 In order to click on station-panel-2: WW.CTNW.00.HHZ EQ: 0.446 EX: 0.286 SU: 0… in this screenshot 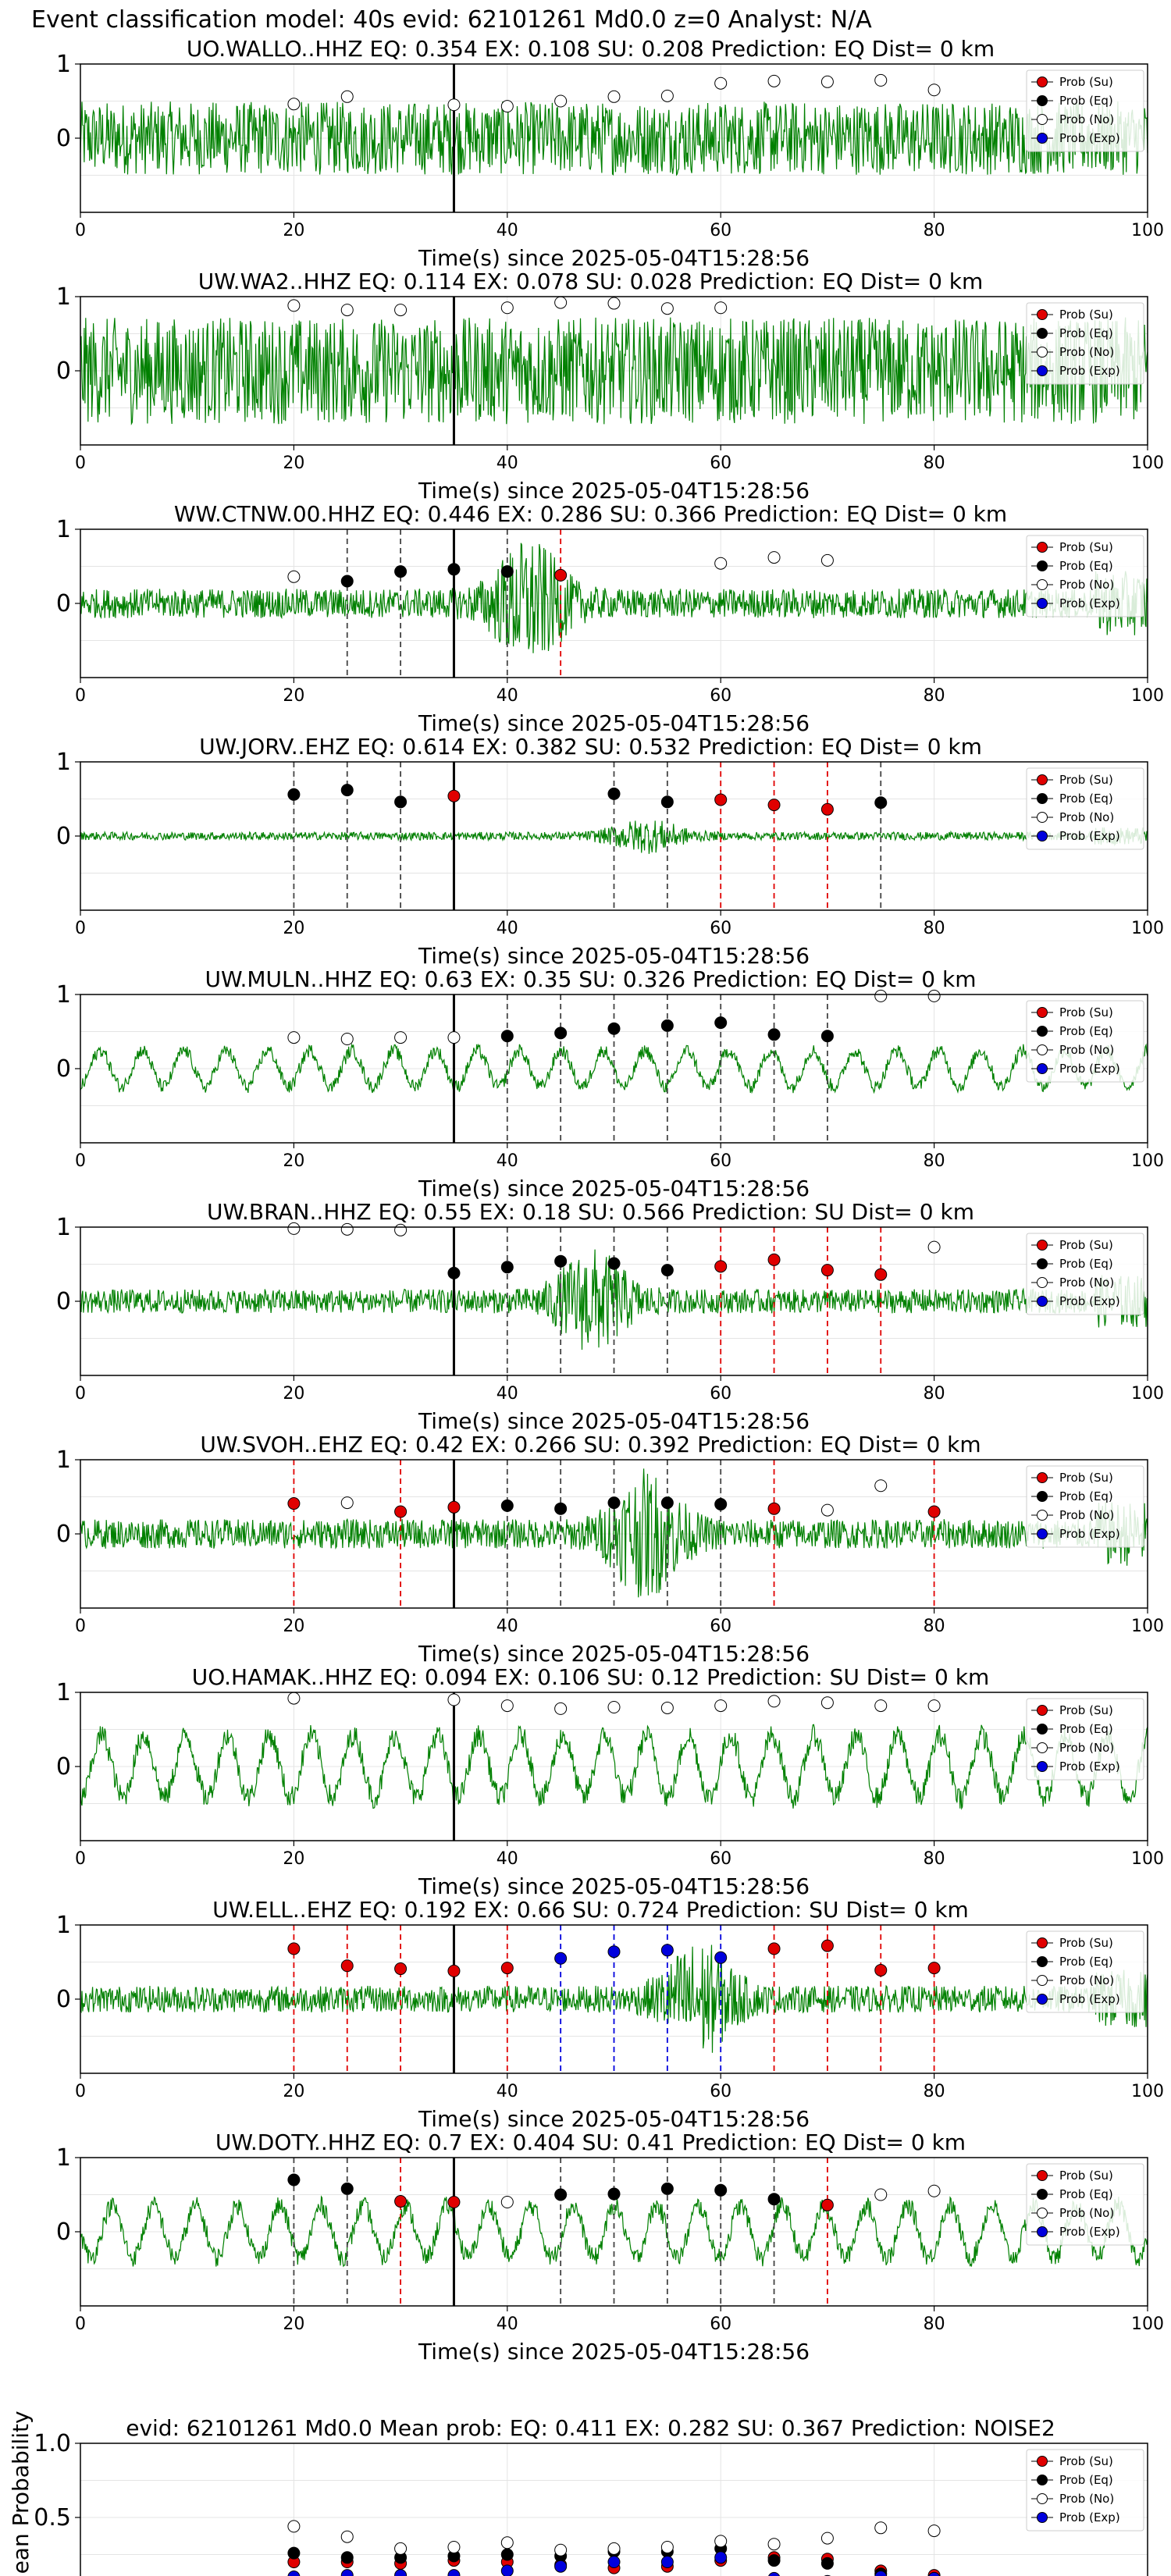, I will do `click(610, 618)`.